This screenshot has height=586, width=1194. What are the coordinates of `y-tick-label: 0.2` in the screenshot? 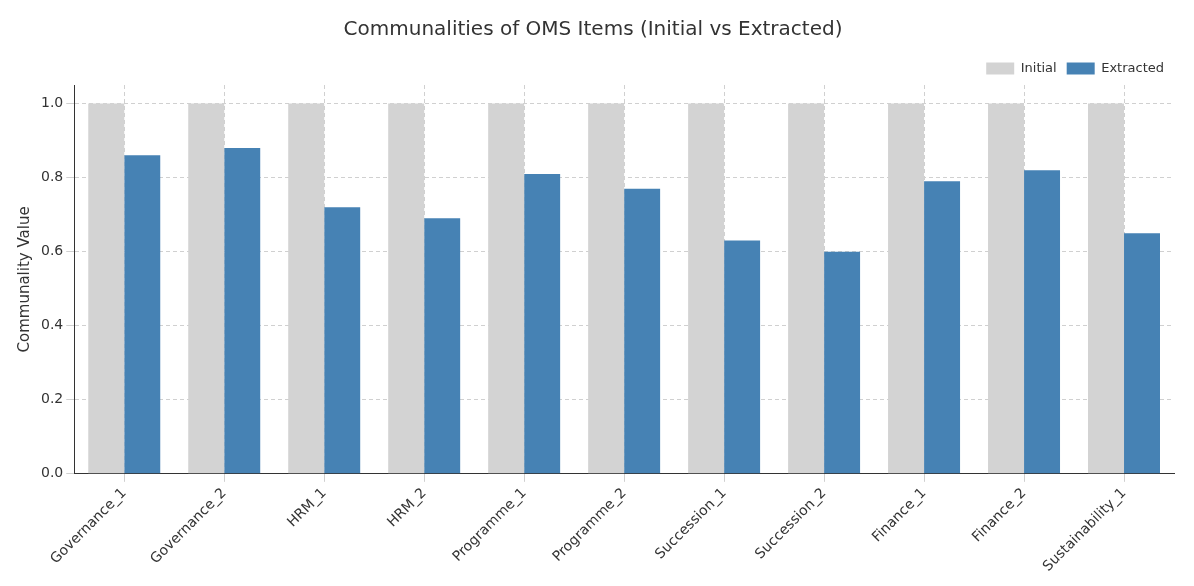 It's located at (52, 398).